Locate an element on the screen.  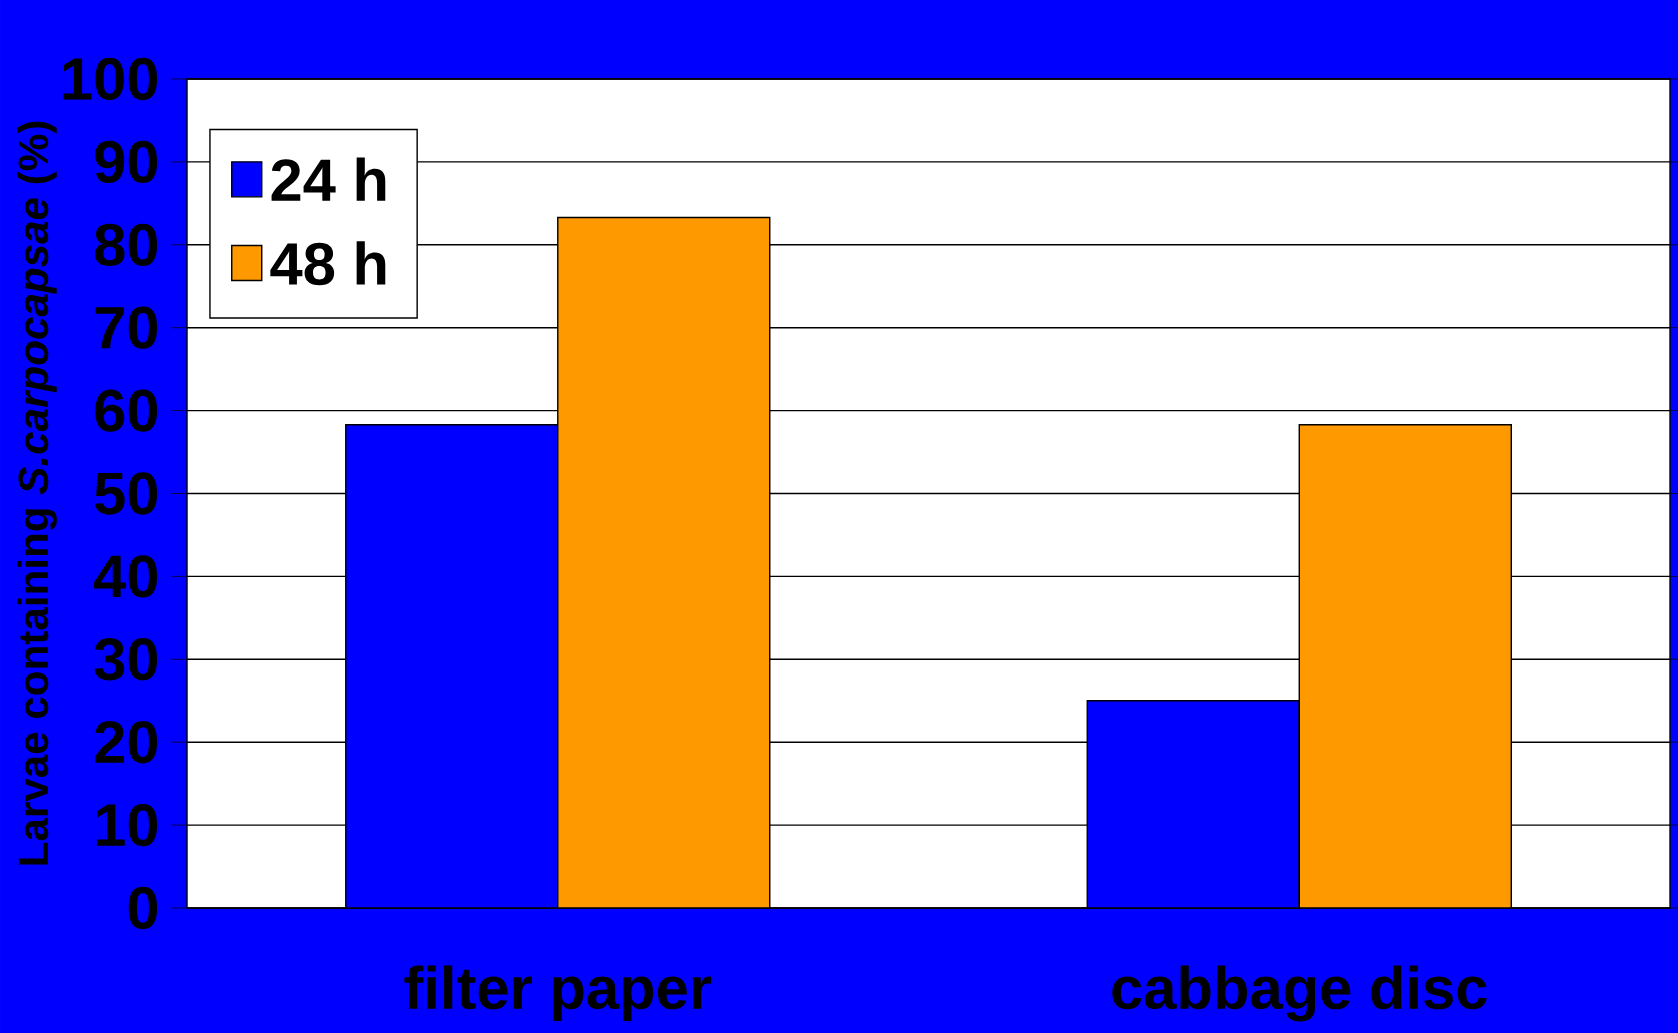
y-axis-title: Larvae containing S.carpocapsae (%) is located at coordinates (37, 493).